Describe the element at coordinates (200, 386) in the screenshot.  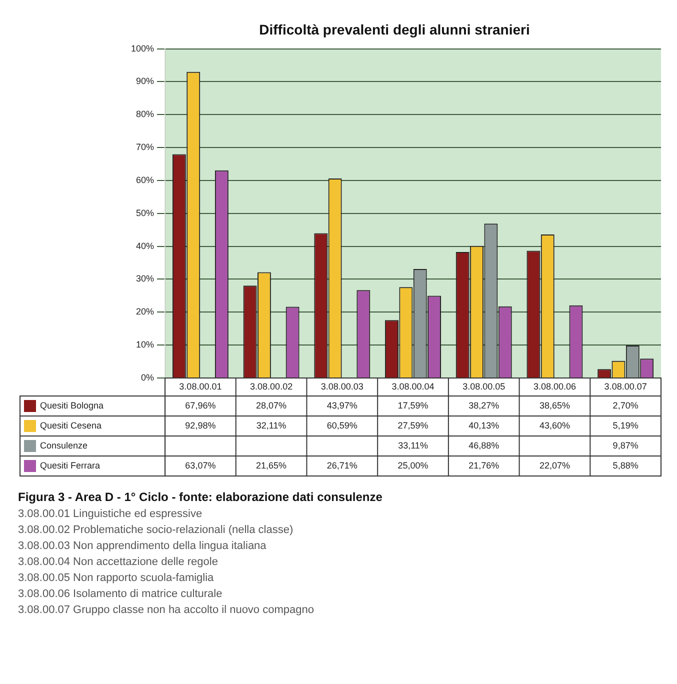
I see `x-tick-label: 3.08.00.01` at that location.